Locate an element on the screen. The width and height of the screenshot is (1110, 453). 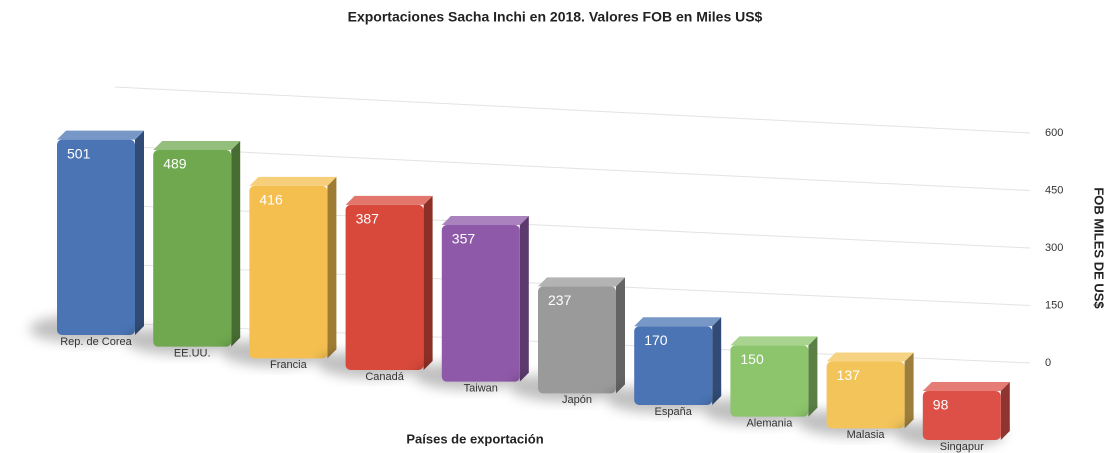
data-label: 357 is located at coordinates (464, 239).